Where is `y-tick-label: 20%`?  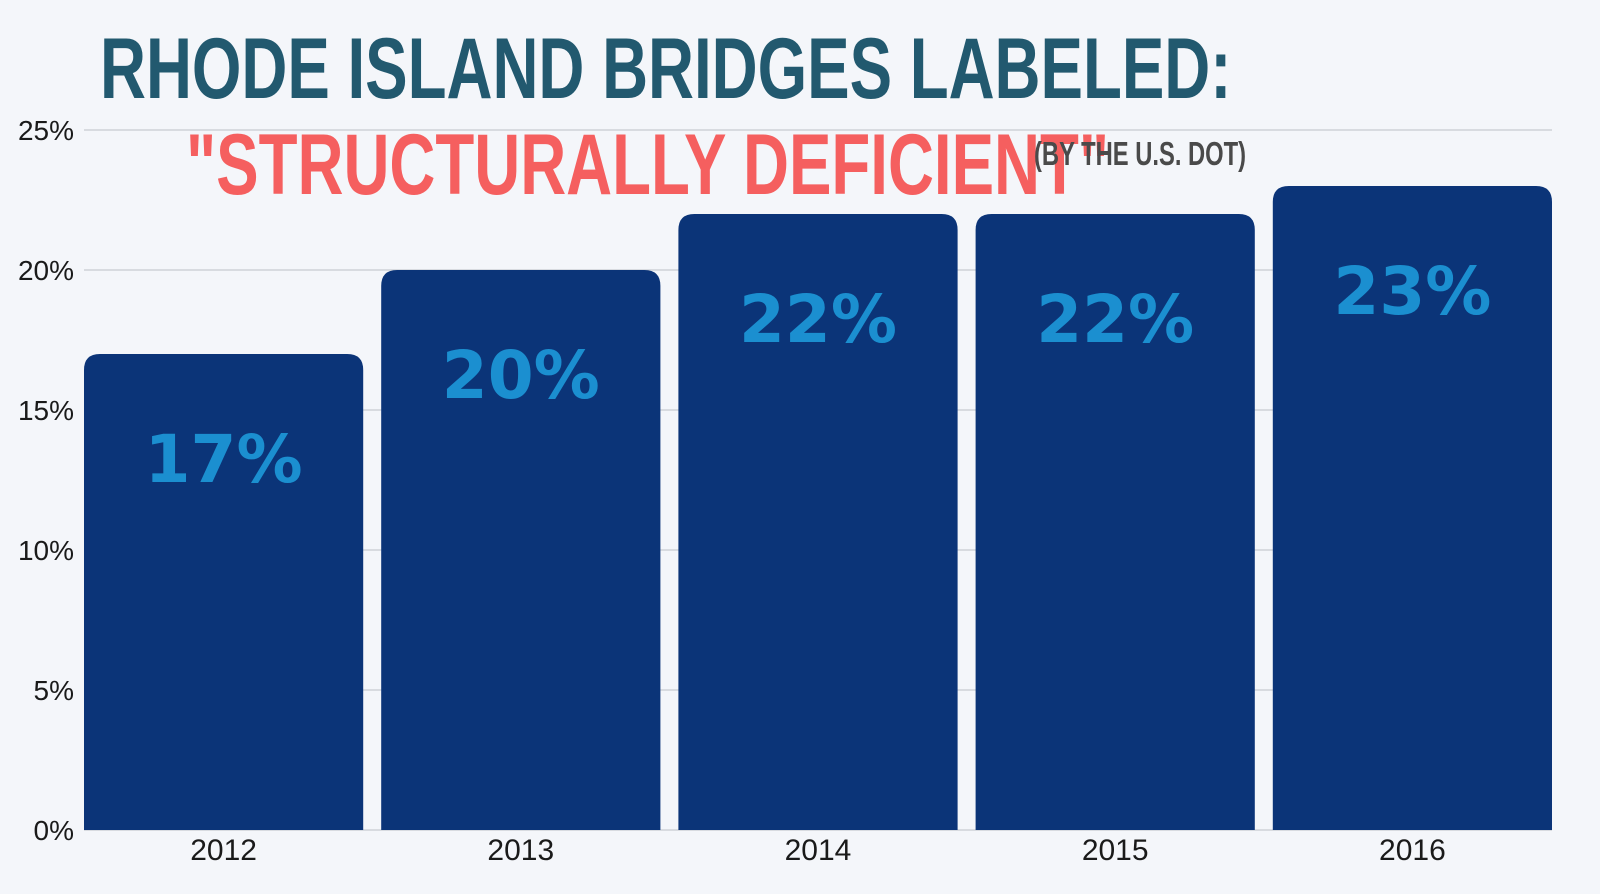
y-tick-label: 20% is located at coordinates (46, 270).